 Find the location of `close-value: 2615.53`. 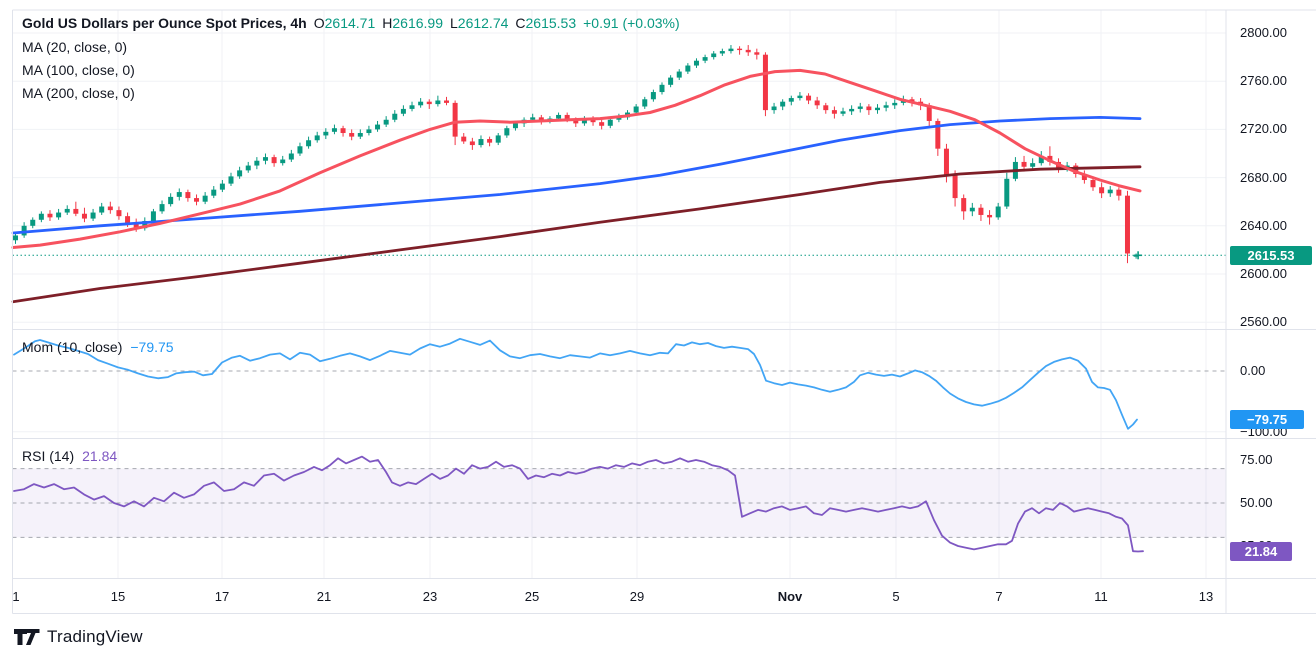

close-value: 2615.53 is located at coordinates (551, 23).